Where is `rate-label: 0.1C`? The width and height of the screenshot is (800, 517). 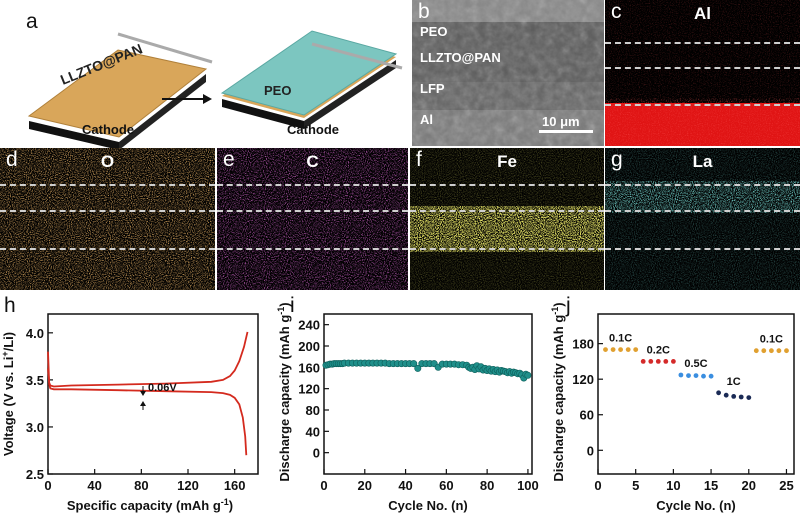
rate-label: 0.1C is located at coordinates (620, 339).